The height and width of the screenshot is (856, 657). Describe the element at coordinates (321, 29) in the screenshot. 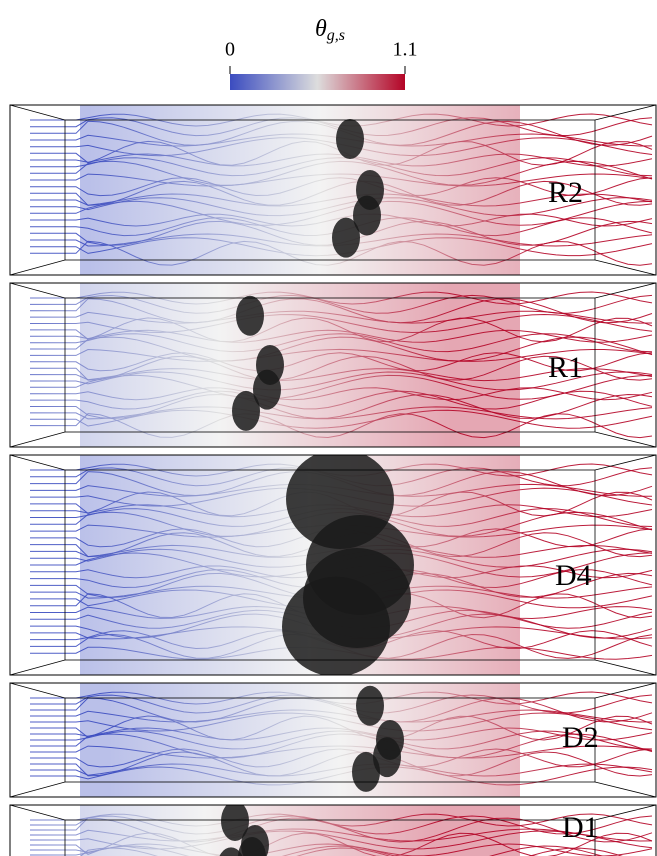

I see `colorbar-symbol: θ` at that location.